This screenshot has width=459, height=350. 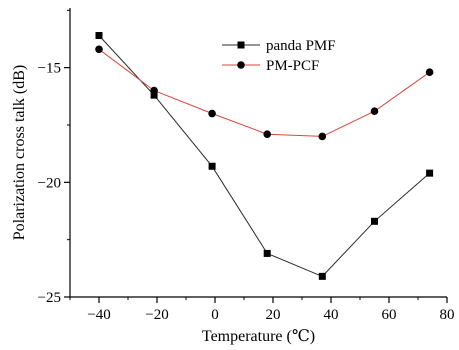 What do you see at coordinates (49, 69) in the screenshot?
I see `y-tick-label: −15` at bounding box center [49, 69].